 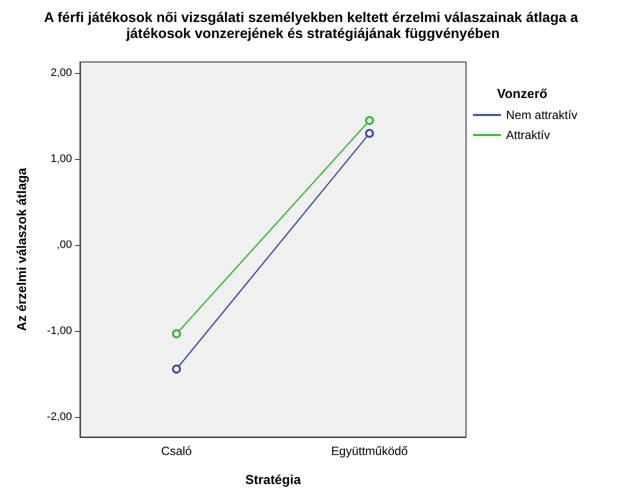 I want to click on legend-label: Attraktív, so click(x=528, y=135).